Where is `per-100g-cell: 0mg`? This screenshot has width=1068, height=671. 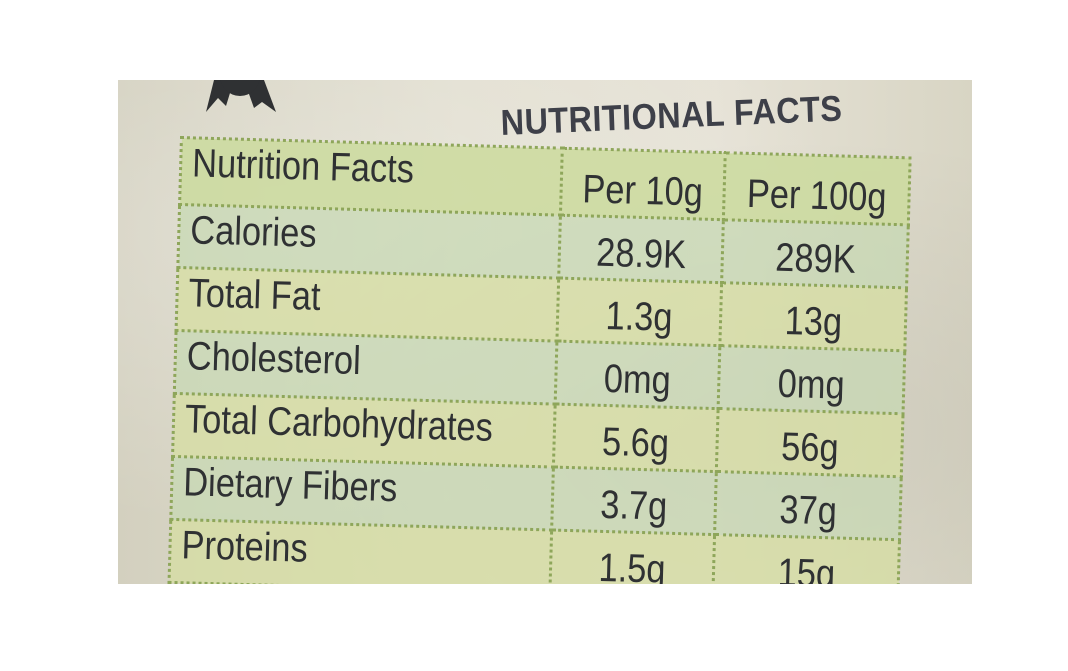
per-100g-cell: 0mg is located at coordinates (812, 379).